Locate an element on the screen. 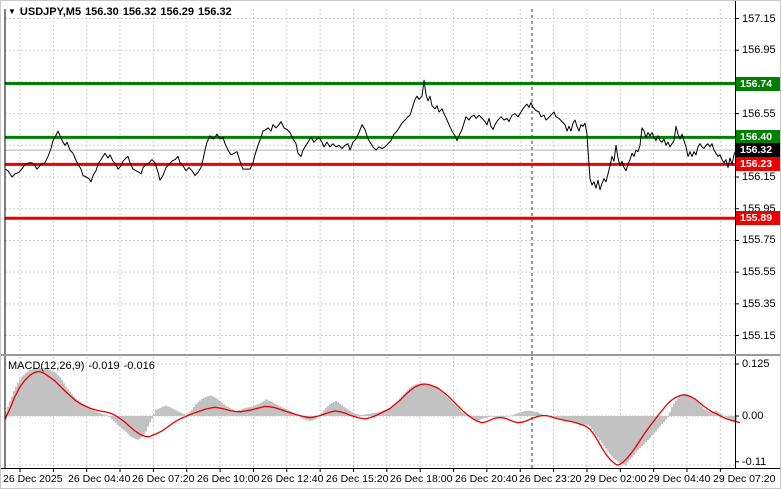  price-level-badge-156.40: 156.40 is located at coordinates (758, 137).